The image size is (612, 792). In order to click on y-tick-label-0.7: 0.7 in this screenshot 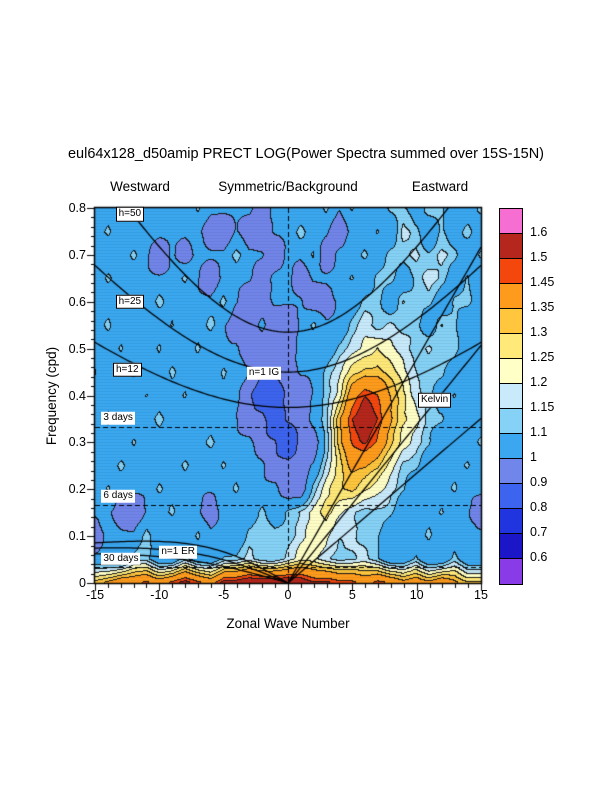, I will do `click(77, 254)`.